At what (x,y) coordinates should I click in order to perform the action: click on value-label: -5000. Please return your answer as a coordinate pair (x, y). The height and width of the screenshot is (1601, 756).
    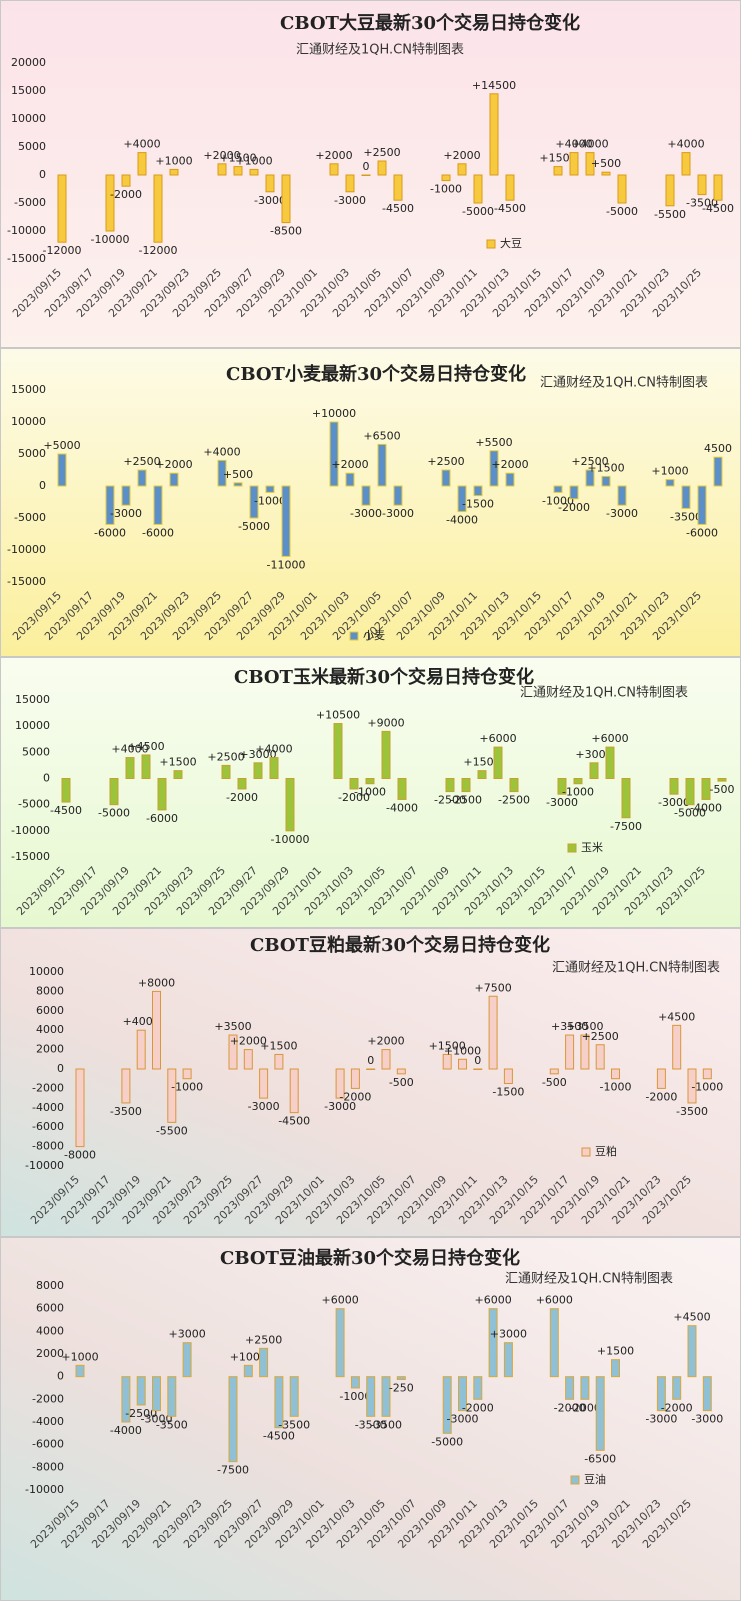
    Looking at the image, I should click on (254, 526).